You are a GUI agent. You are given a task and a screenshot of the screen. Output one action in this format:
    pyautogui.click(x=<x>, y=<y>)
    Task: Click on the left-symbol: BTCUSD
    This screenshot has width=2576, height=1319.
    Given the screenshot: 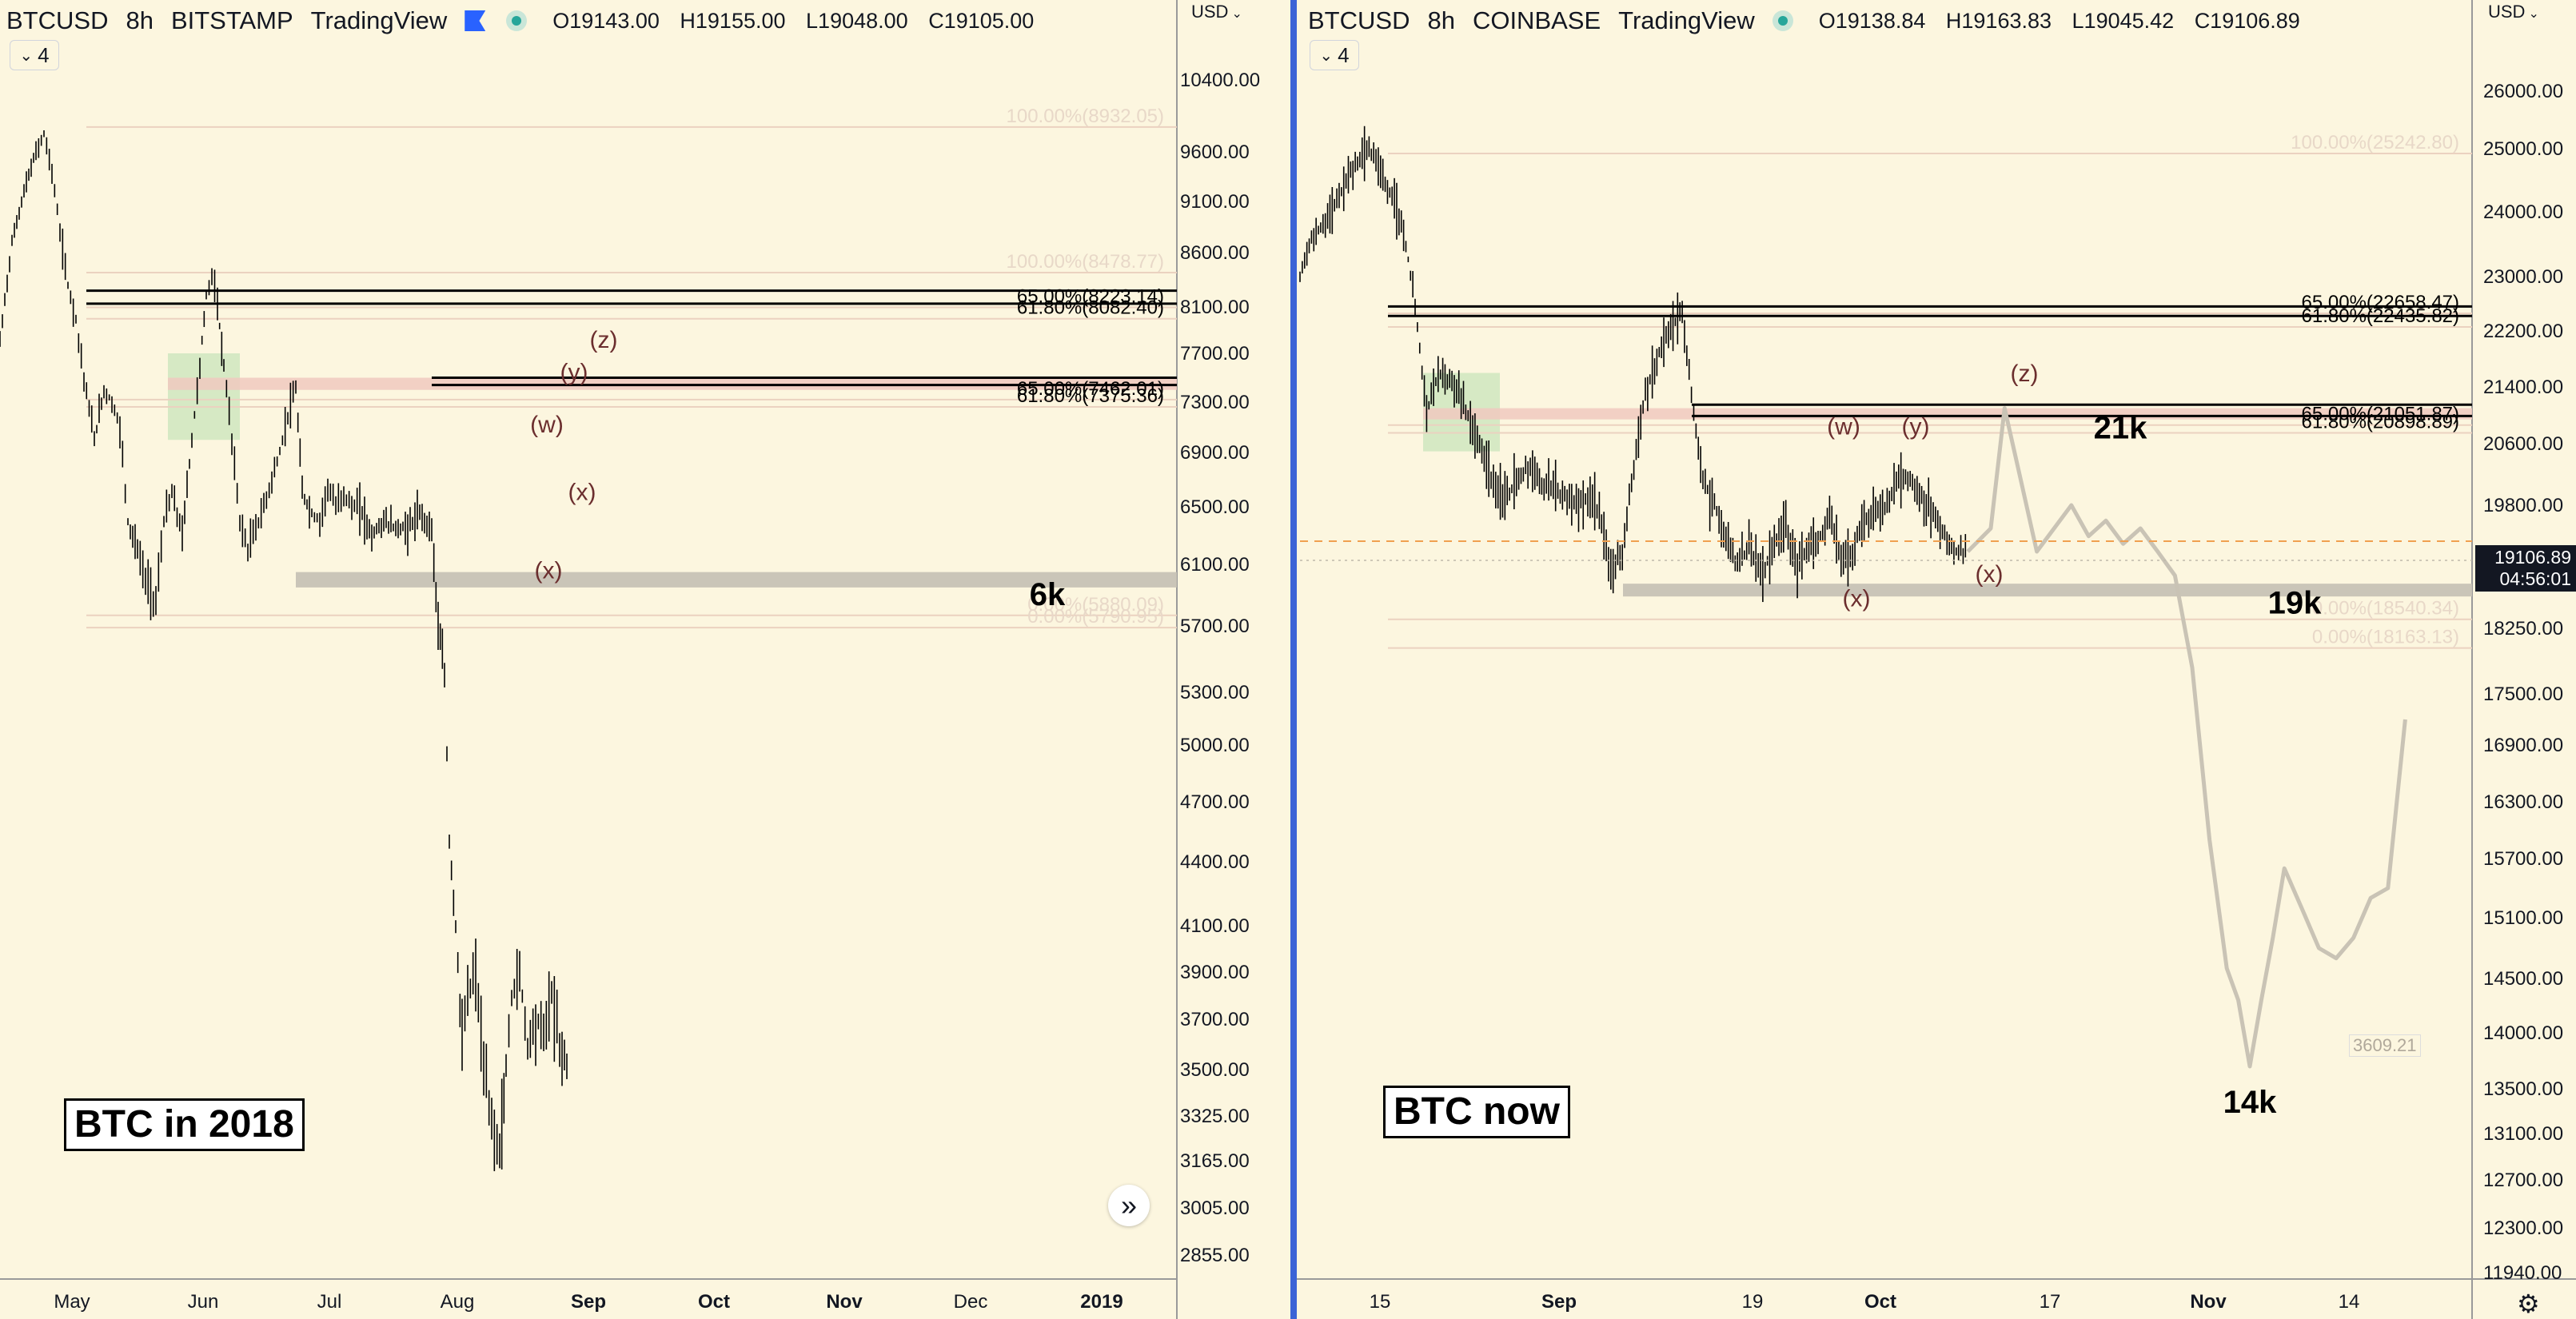 What is the action you would take?
    pyautogui.click(x=58, y=20)
    